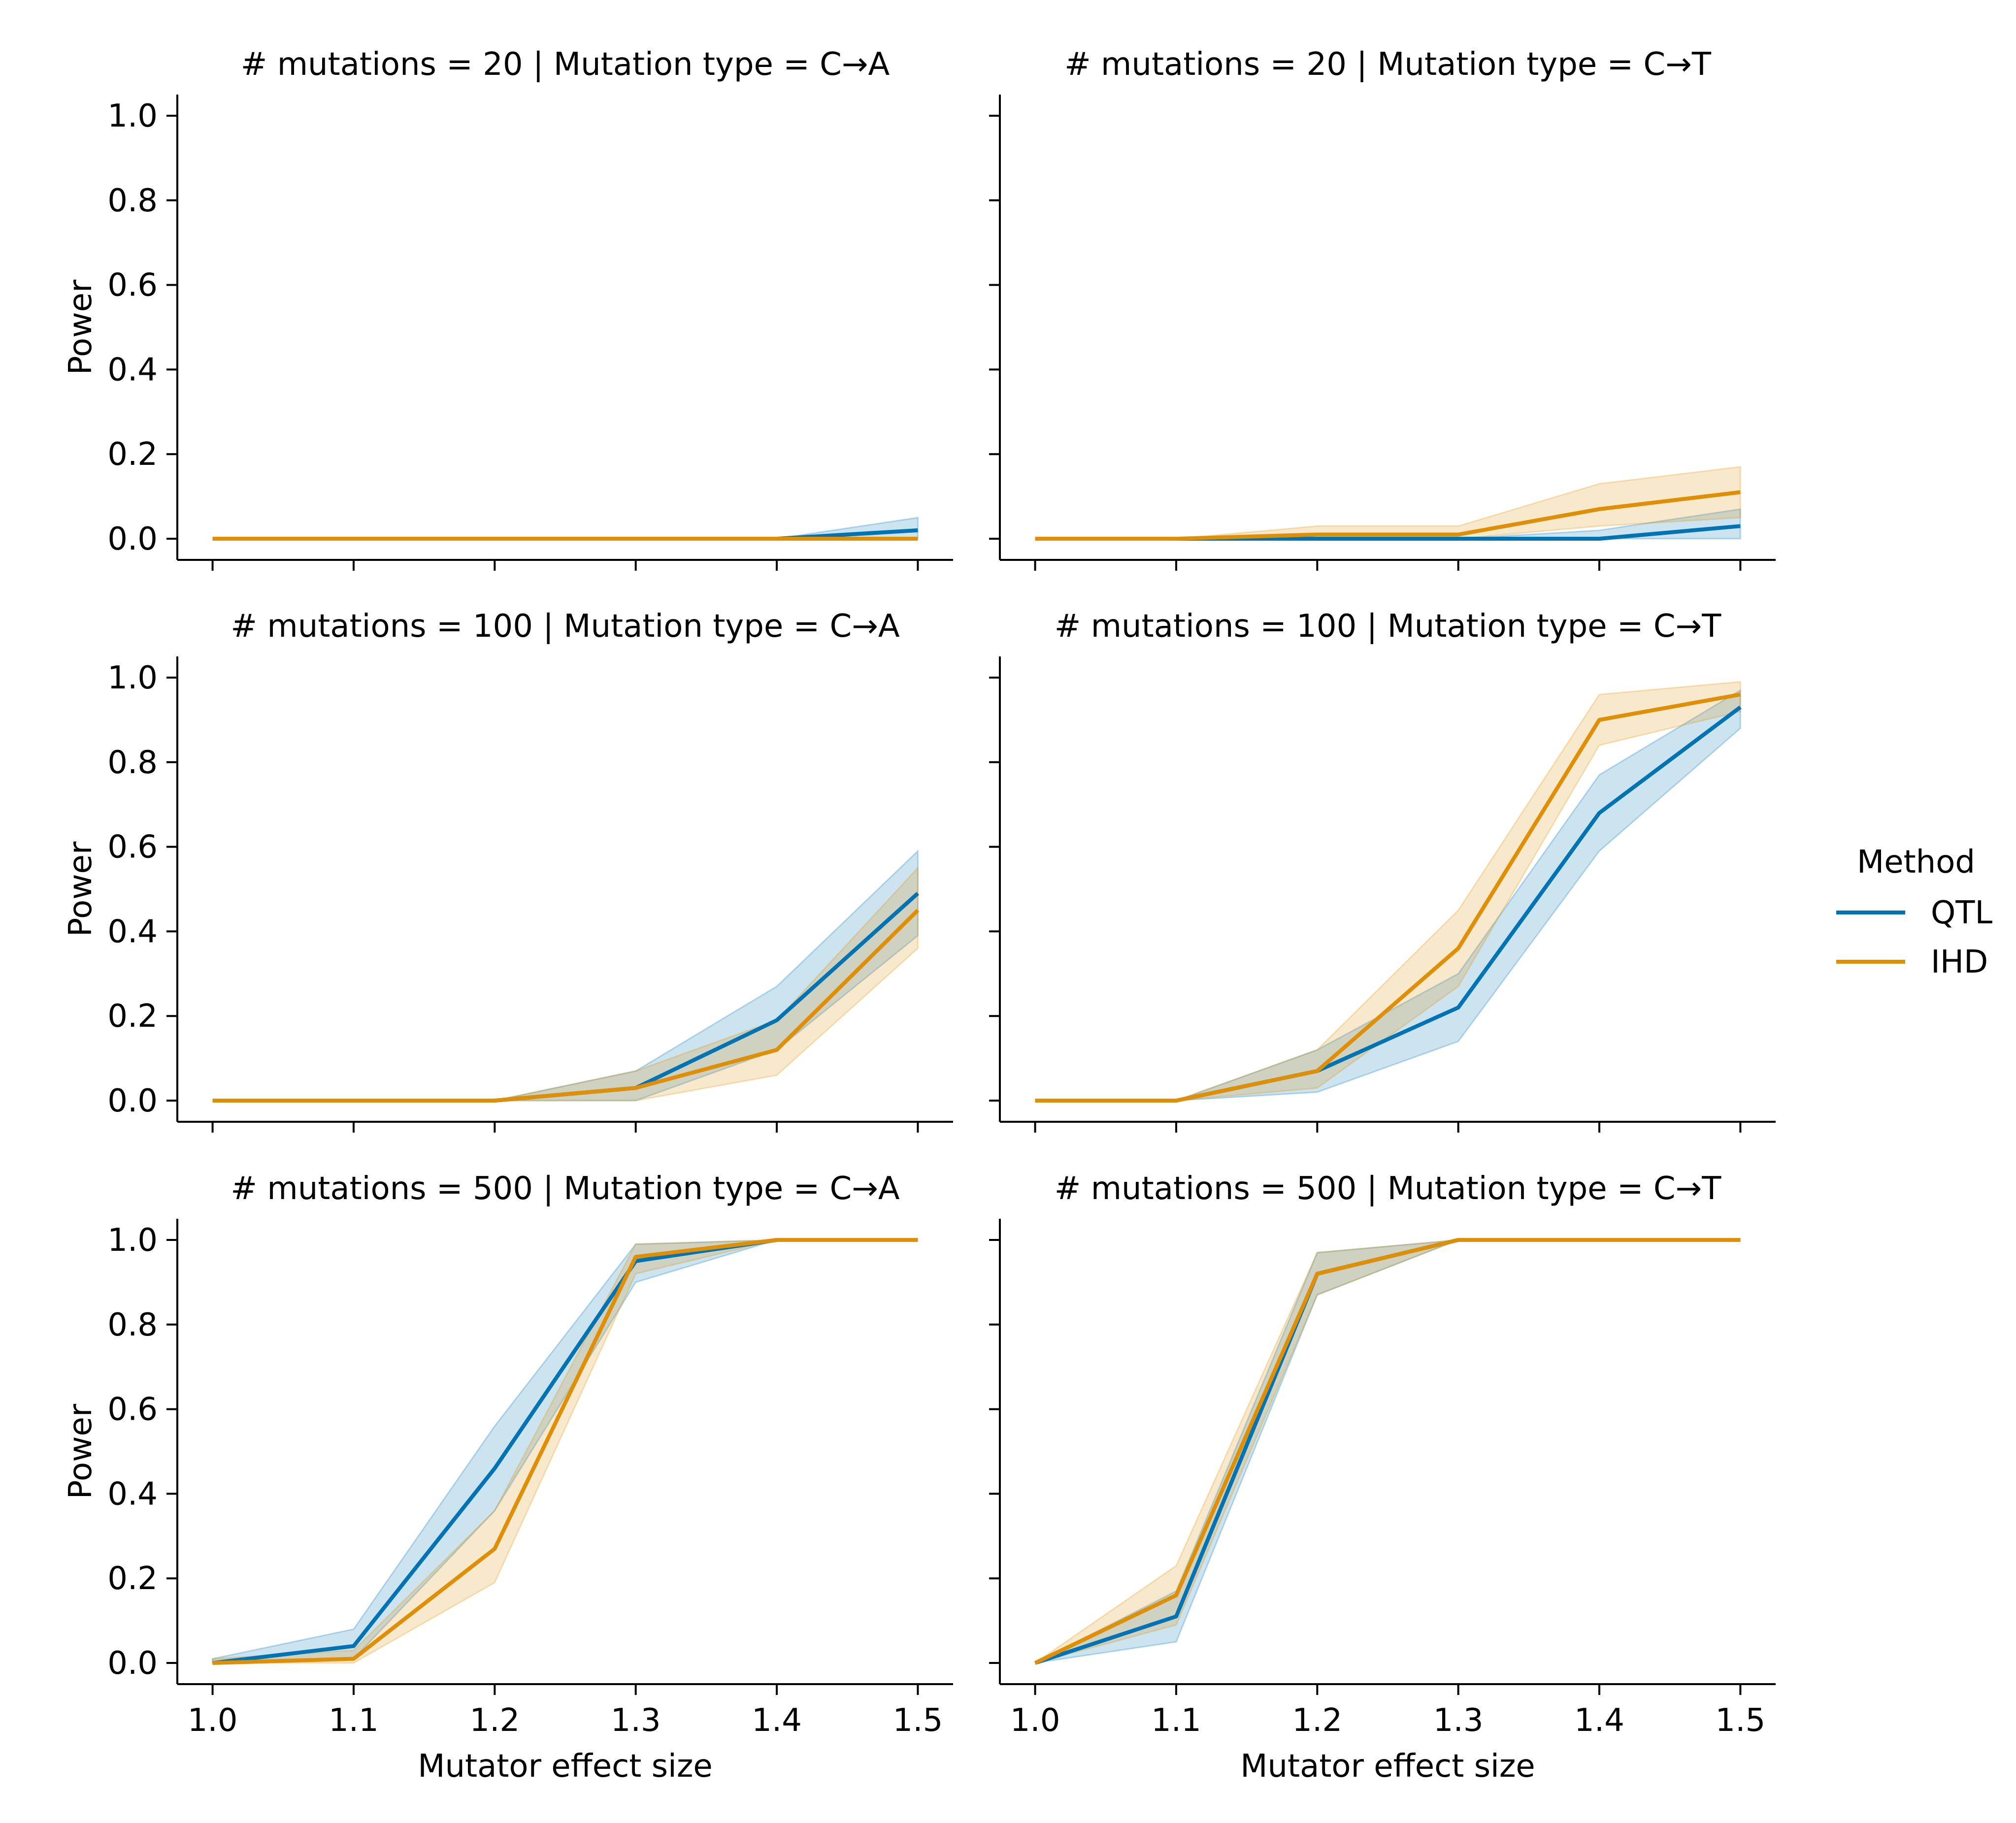 The height and width of the screenshot is (1823, 2016). Describe the element at coordinates (1388, 64) in the screenshot. I see `panel-title: # mutations = 20 | Mutation type = C→T` at that location.